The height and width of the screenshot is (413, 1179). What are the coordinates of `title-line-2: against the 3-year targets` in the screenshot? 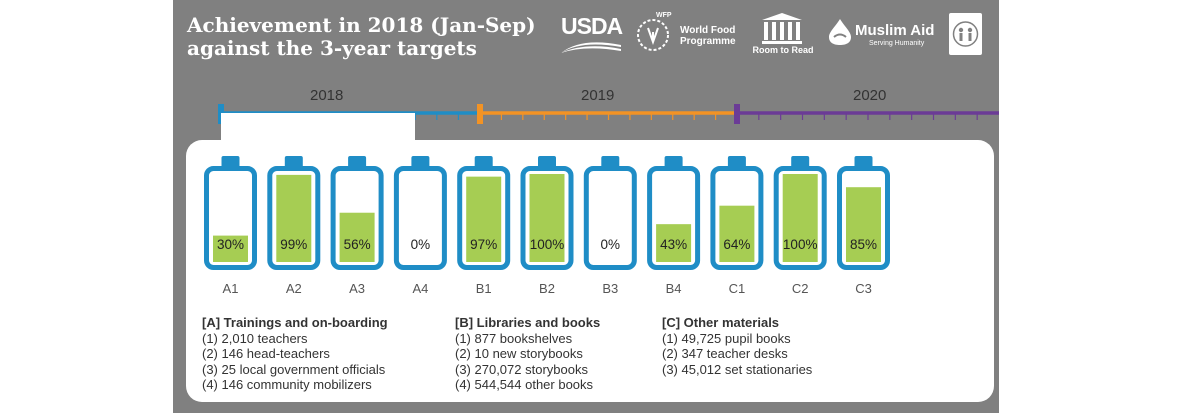 It's located at (332, 48).